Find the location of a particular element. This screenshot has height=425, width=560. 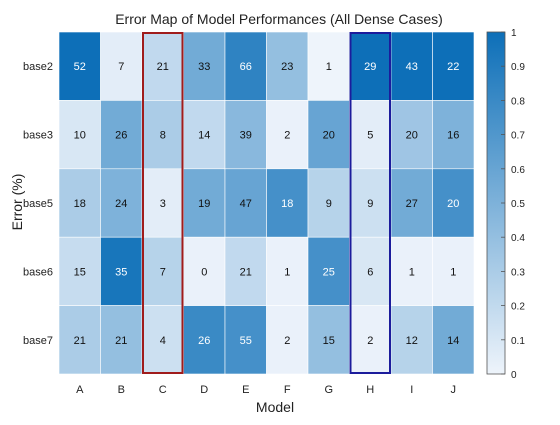

cell-value-label: 8 is located at coordinates (163, 136).